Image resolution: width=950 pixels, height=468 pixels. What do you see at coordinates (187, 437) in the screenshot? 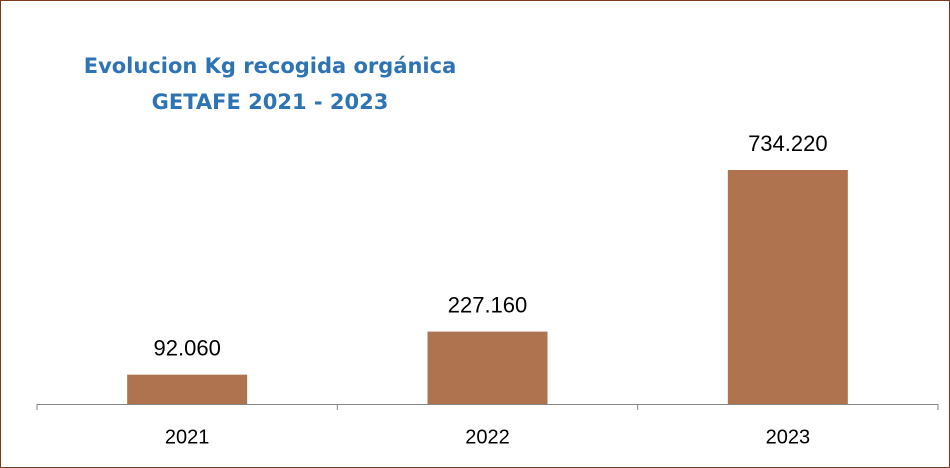
I see `x-tick-label: 2021` at bounding box center [187, 437].